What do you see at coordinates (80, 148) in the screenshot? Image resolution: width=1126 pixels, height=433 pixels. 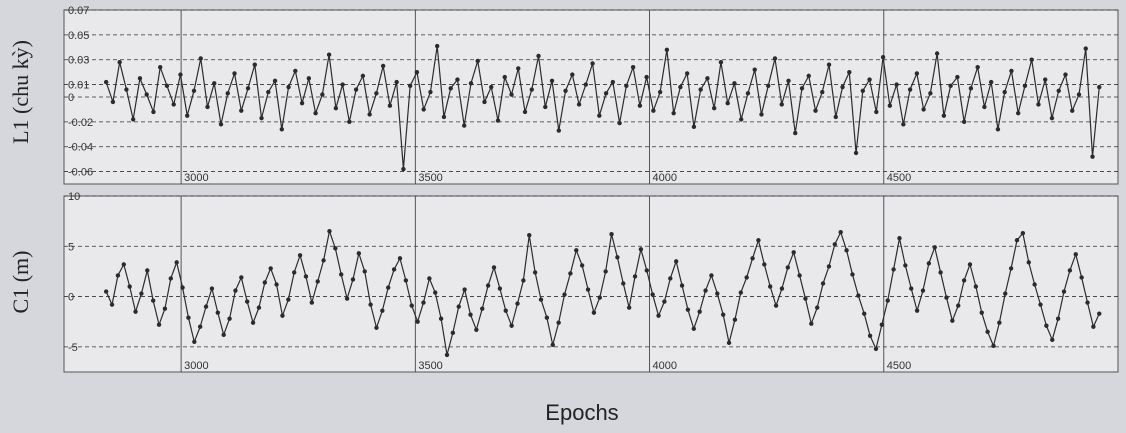 I see `l1-y-tick-label: -0.04` at bounding box center [80, 148].